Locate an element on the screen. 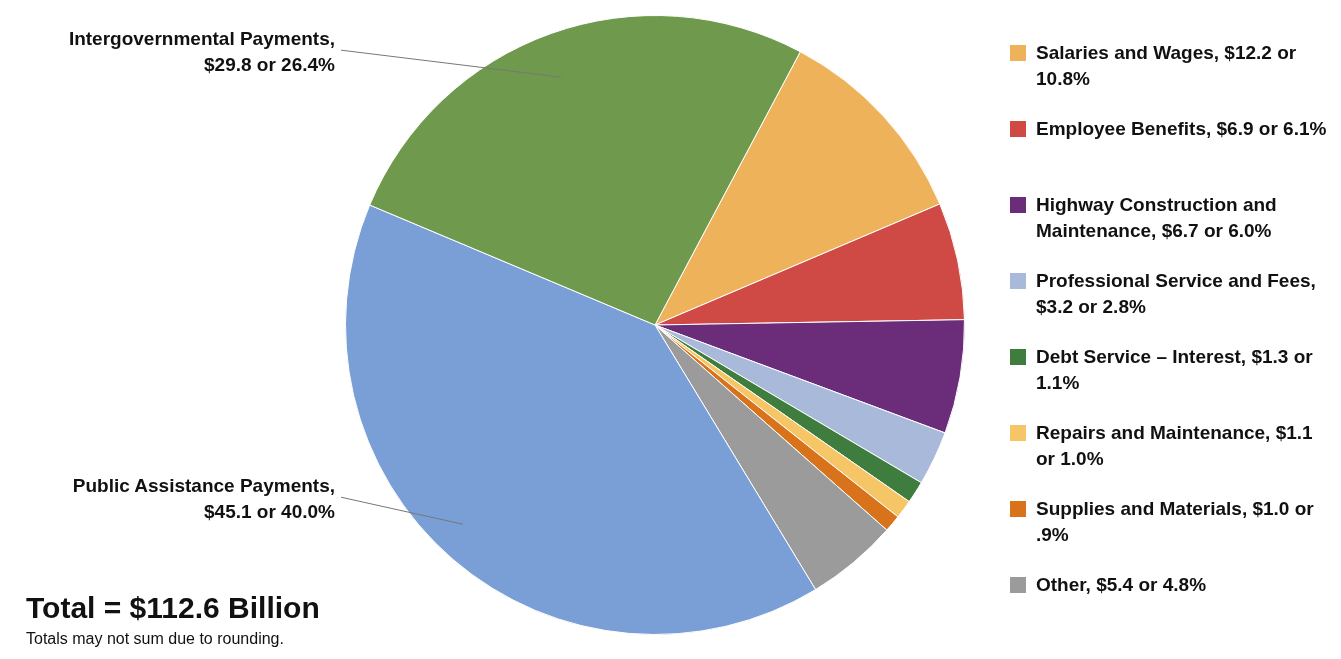 The height and width of the screenshot is (659, 1341). legend-label: Professional Service and Fees, $3.2 or 2.8% is located at coordinates (1176, 294).